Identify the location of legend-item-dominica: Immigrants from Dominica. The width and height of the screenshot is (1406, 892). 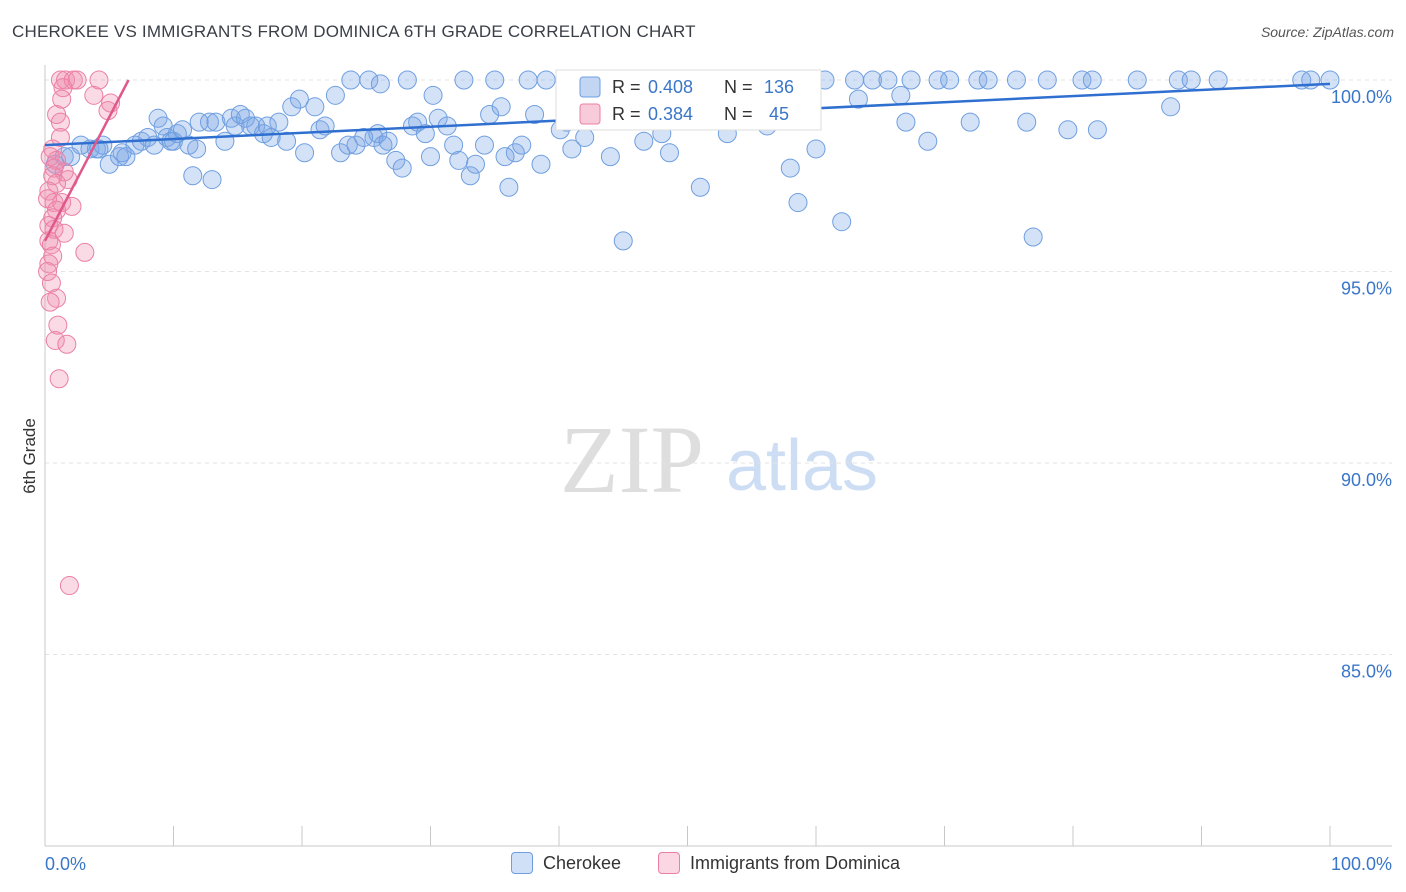
(779, 863).